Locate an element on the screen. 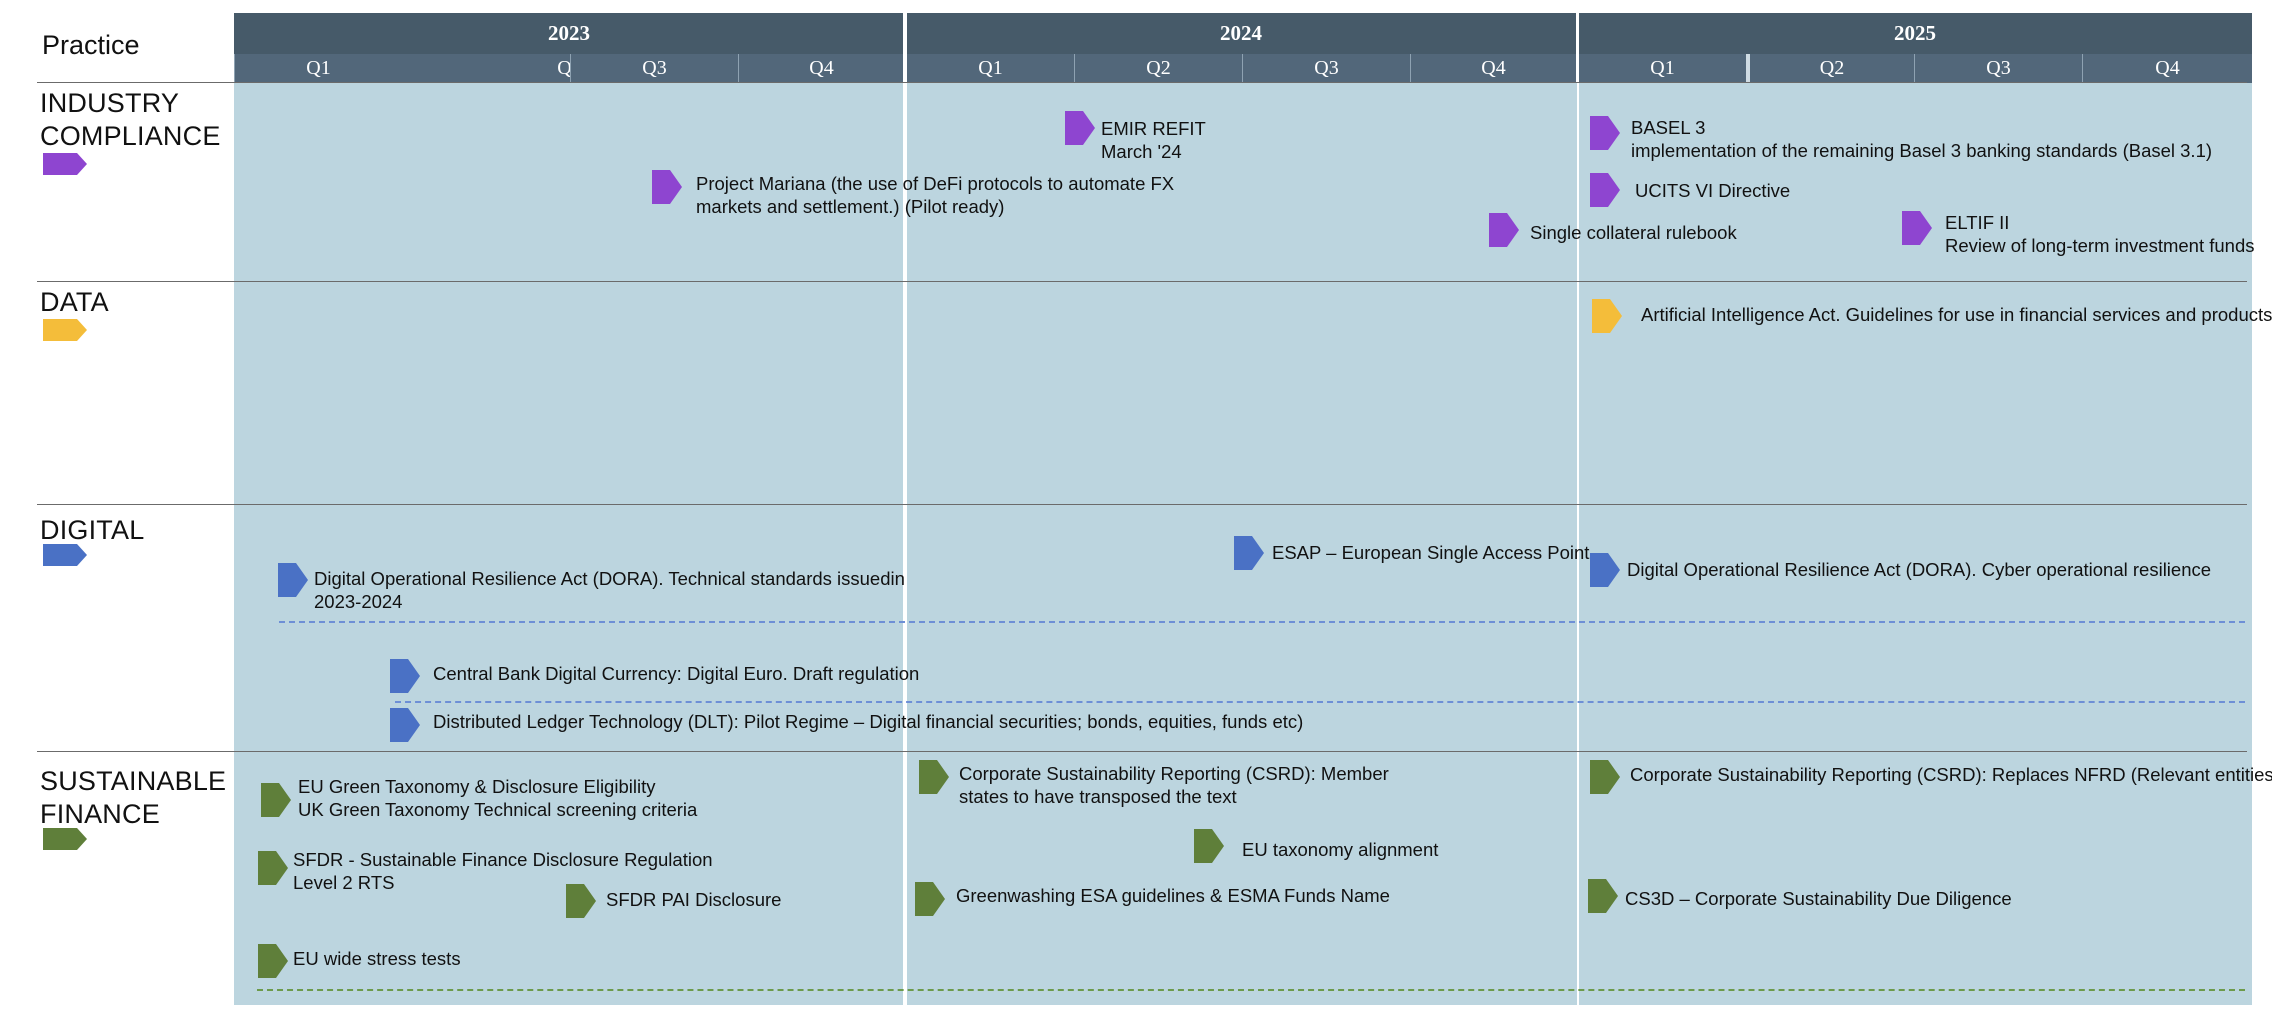 The height and width of the screenshot is (1016, 2272). event-text-line: BASEL 3 is located at coordinates (1668, 127).